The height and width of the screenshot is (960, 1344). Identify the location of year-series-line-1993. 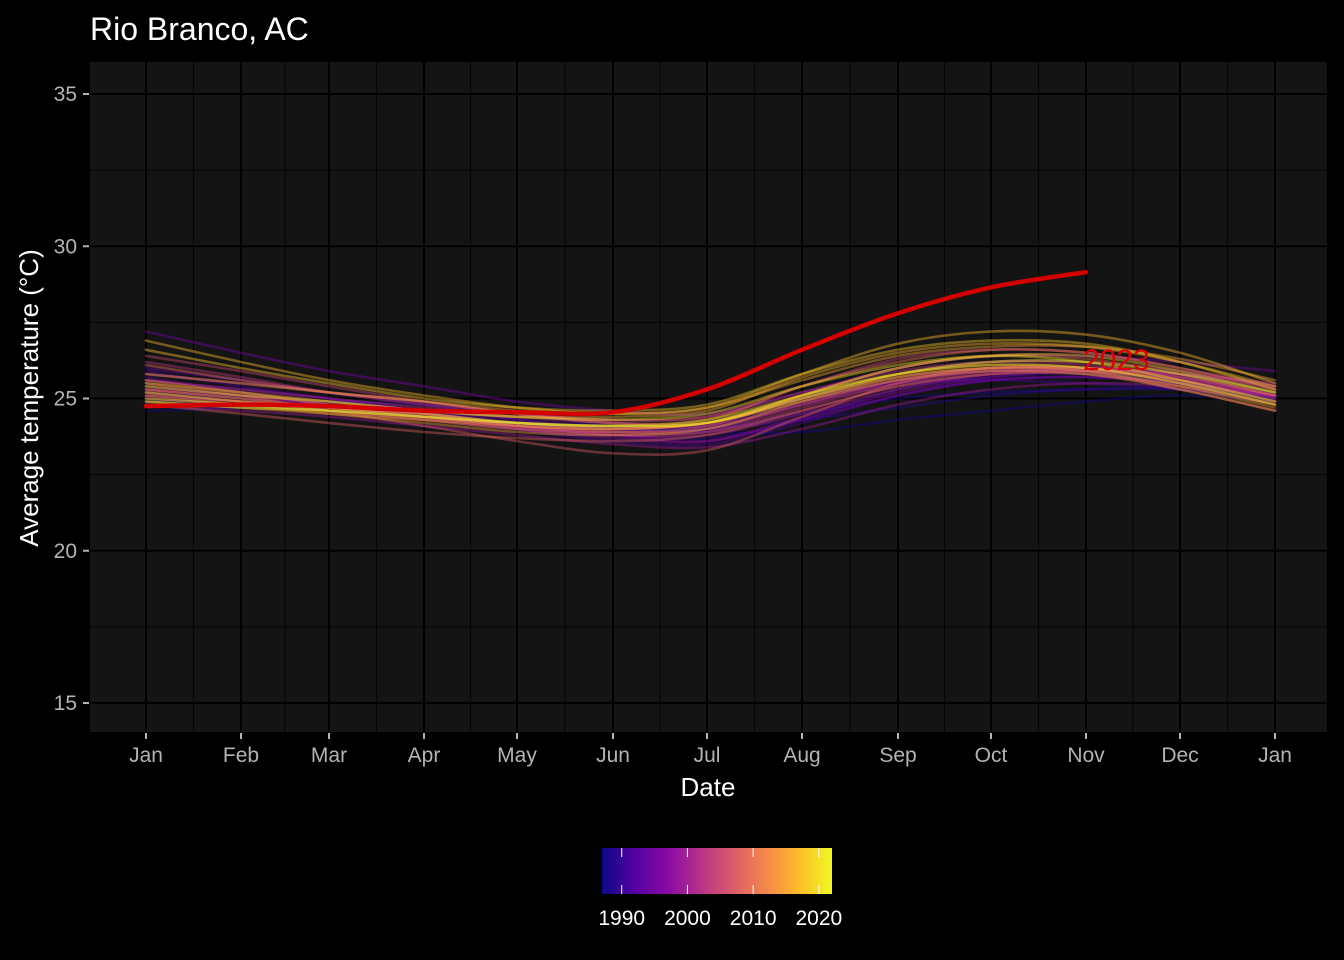
(710, 399).